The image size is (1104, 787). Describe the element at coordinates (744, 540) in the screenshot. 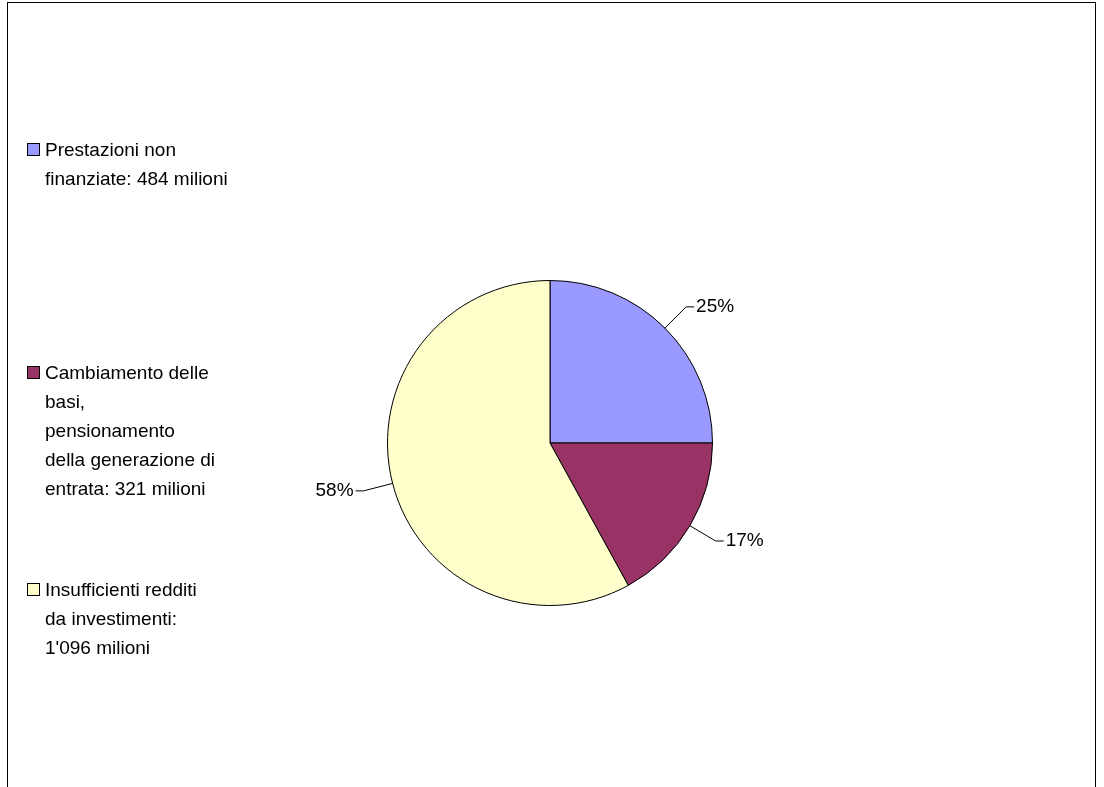

I see `data-label: 17%` at that location.